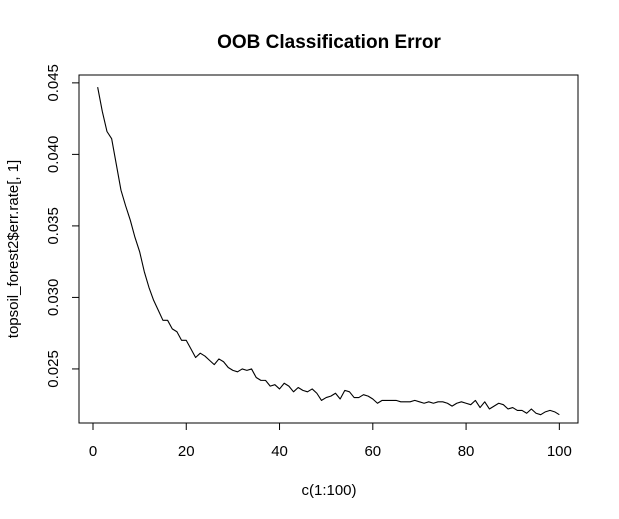 This screenshot has height=519, width=619. Describe the element at coordinates (53, 155) in the screenshot. I see `y-tick-label: 0.040` at that location.